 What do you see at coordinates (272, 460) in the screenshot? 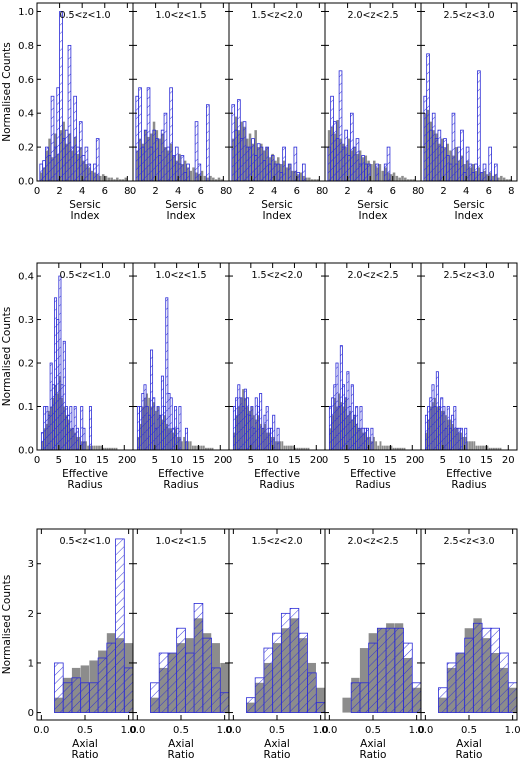
I see `x-tick-label: 10` at bounding box center [272, 460].